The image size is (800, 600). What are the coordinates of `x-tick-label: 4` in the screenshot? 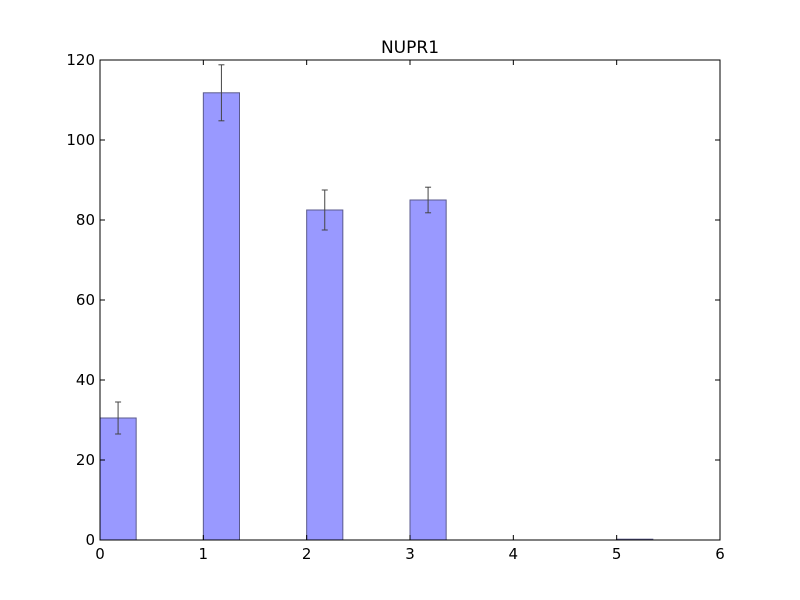 It's located at (514, 554).